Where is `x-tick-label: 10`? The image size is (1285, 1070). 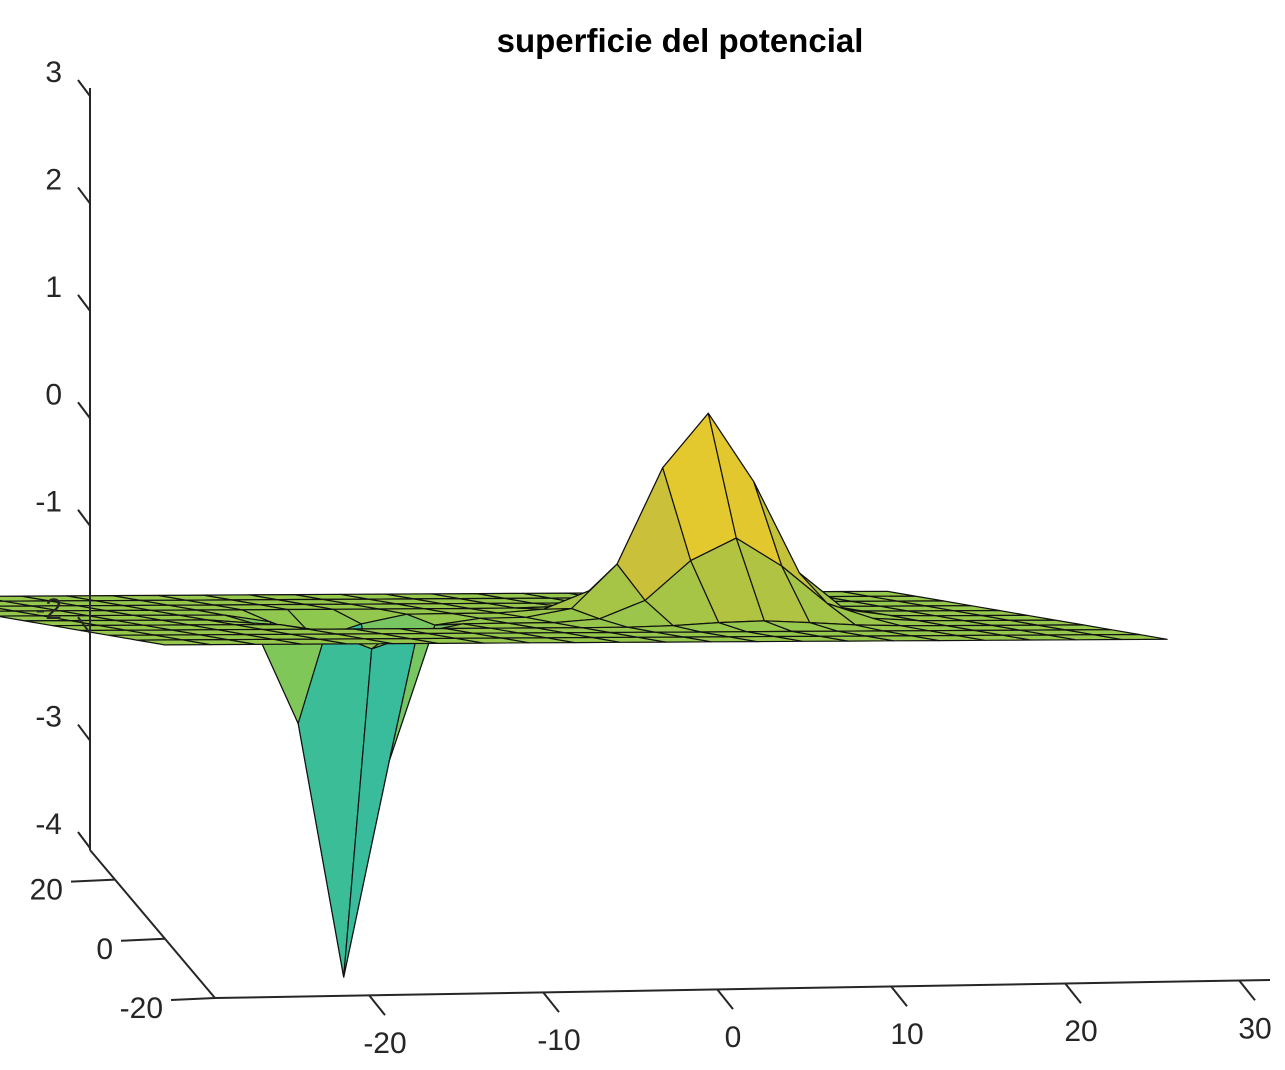 x-tick-label: 10 is located at coordinates (906, 1034).